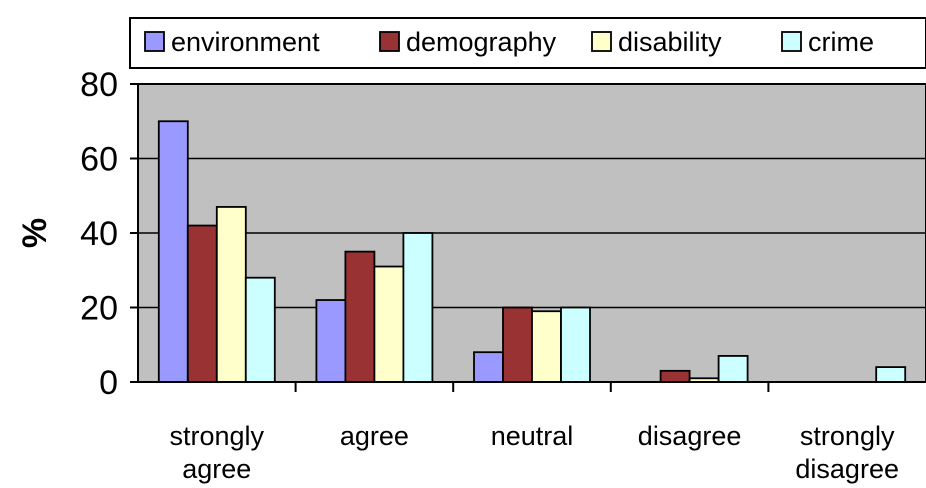 This screenshot has width=926, height=488. Describe the element at coordinates (481, 42) in the screenshot. I see `legend-label-demography: demography` at that location.